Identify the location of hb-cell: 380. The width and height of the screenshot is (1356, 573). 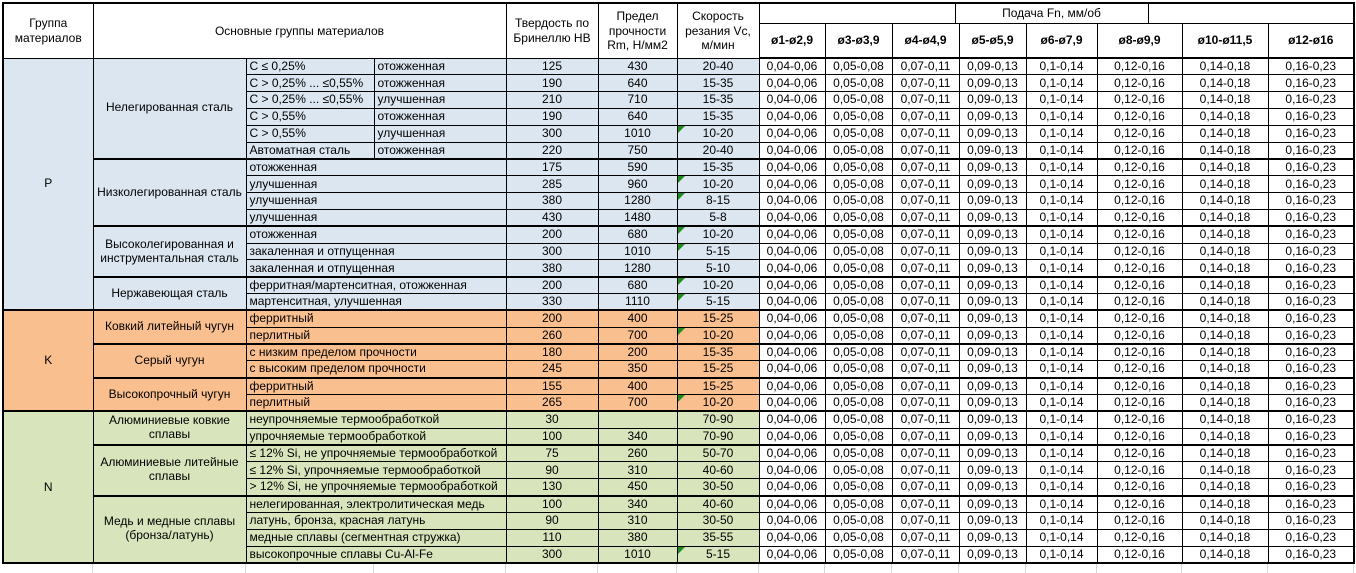
(552, 201).